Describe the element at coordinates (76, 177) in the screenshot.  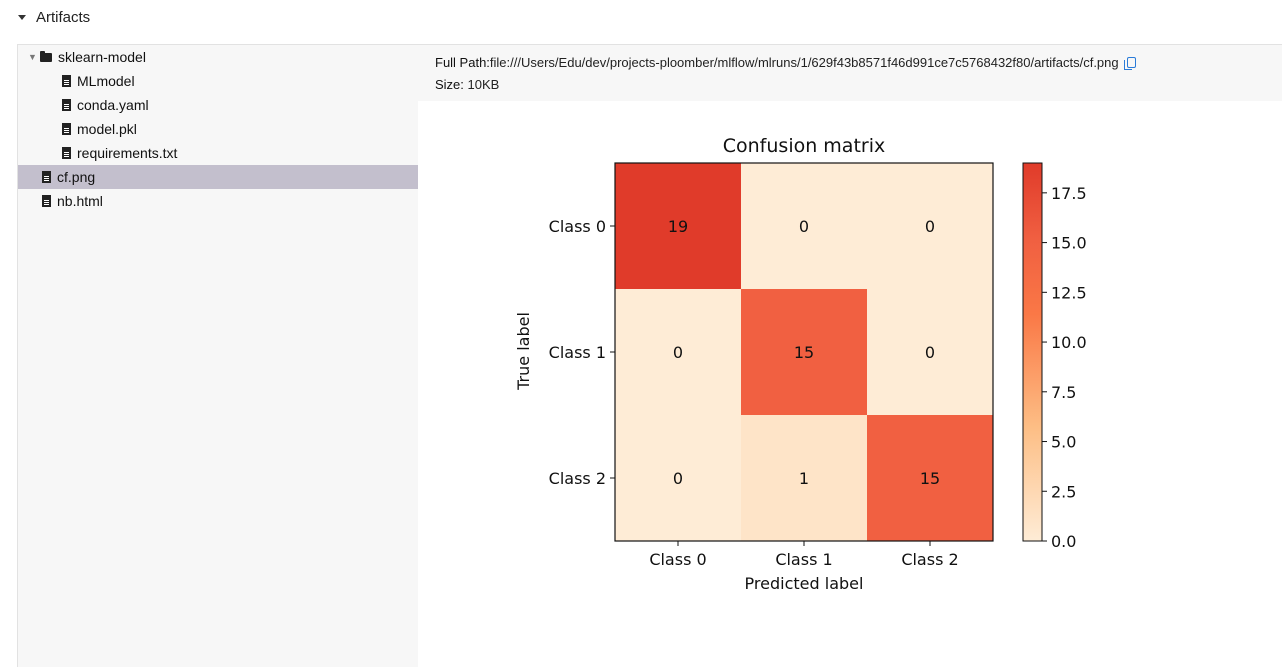
I see `tree-item-label: cf.png` at that location.